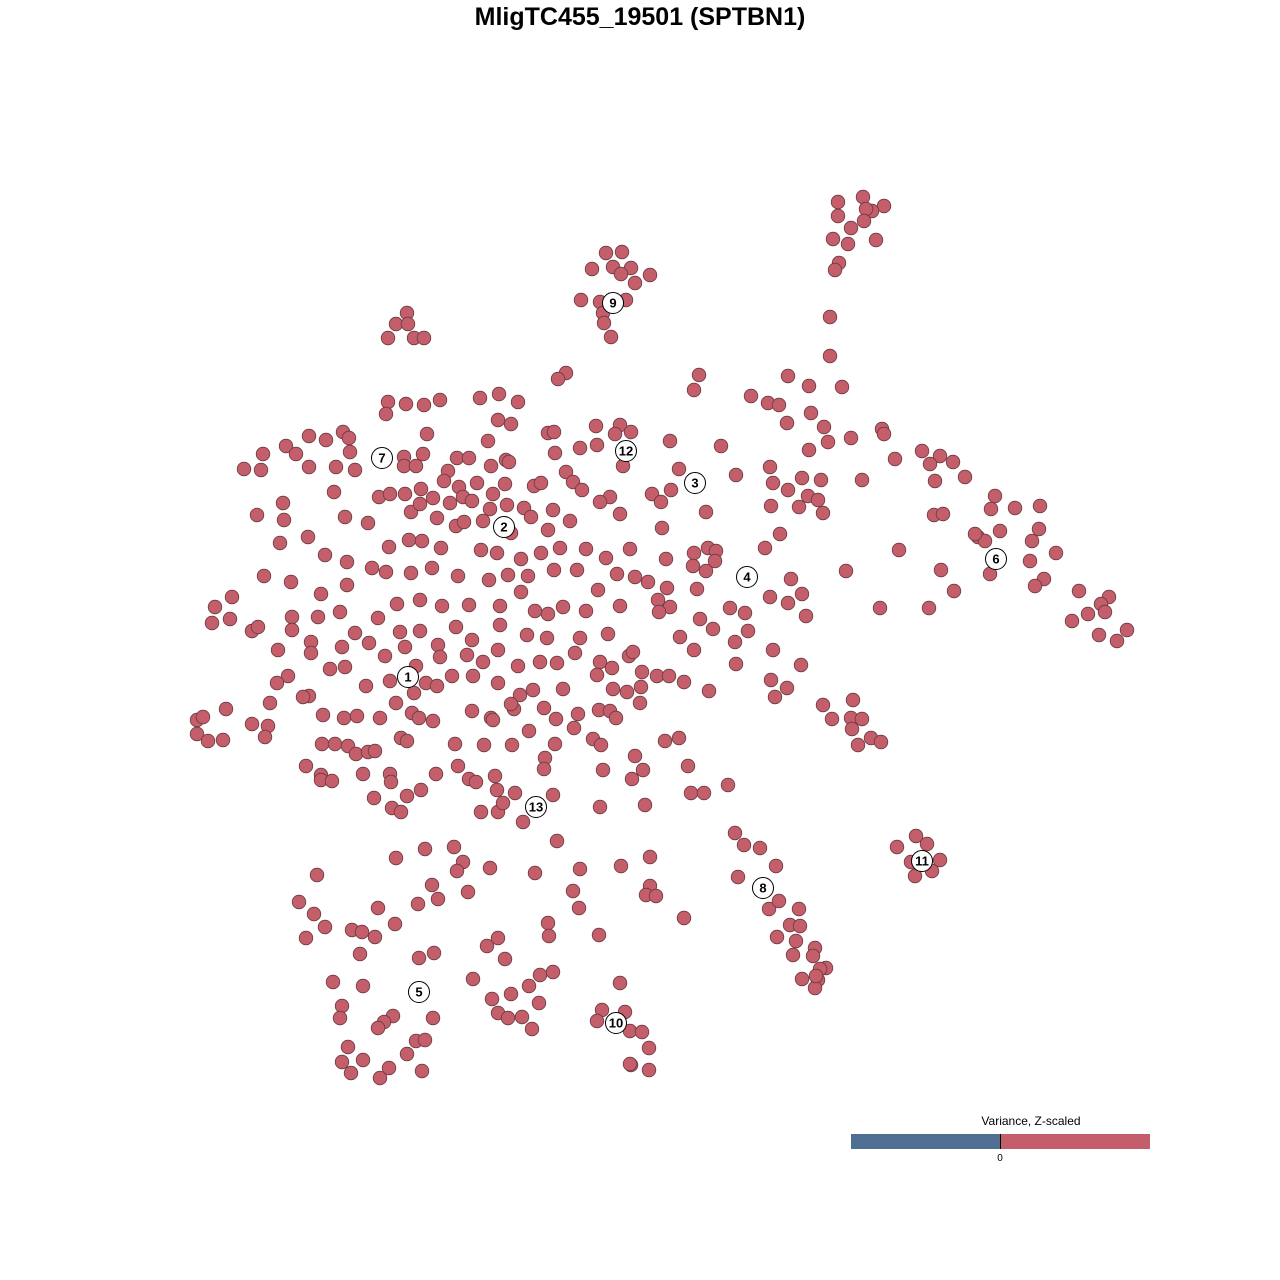  Describe the element at coordinates (694, 483) in the screenshot. I see `cluster-label-text: 3` at that location.